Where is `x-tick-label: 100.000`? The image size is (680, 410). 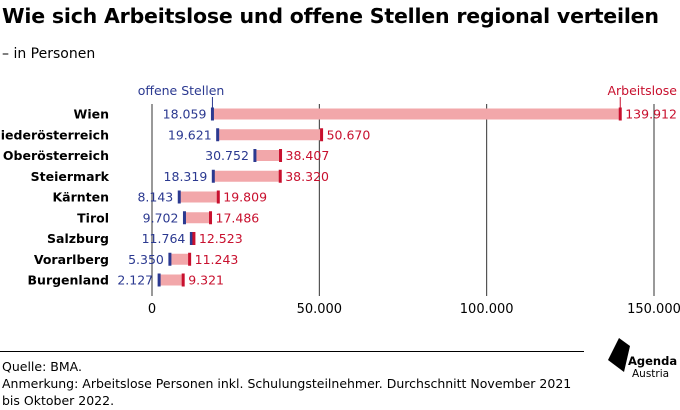
x-tick-label: 100.000 is located at coordinates (487, 309).